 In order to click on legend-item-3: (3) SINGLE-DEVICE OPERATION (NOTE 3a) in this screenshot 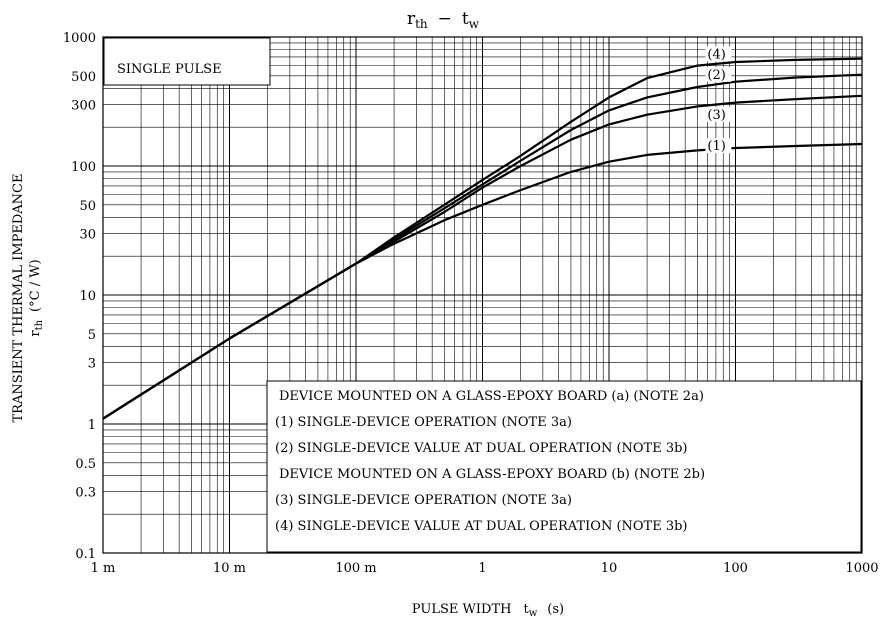, I will do `click(423, 500)`.